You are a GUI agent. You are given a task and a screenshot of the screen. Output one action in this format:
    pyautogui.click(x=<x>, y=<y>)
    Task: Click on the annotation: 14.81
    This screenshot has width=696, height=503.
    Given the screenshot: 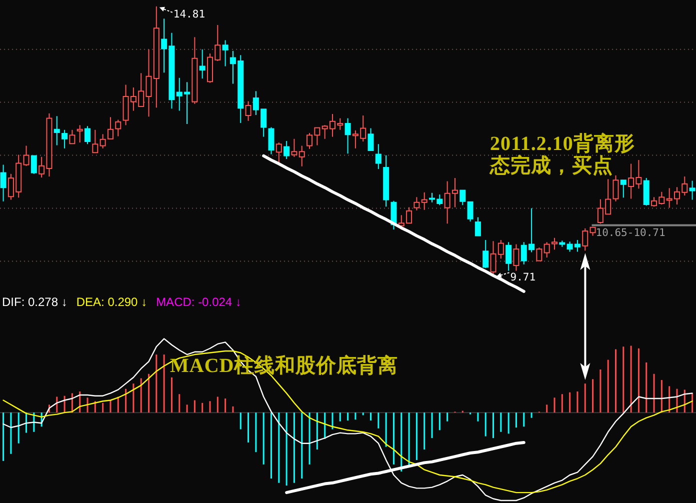 What is the action you would take?
    pyautogui.click(x=189, y=14)
    